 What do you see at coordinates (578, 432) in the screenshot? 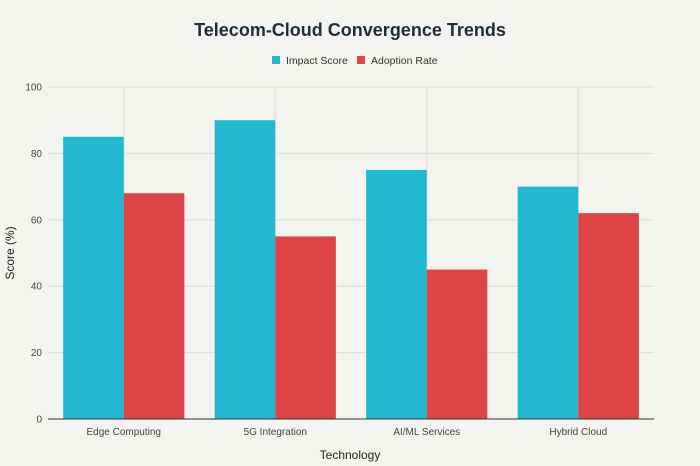
I see `x-tick-label: Hybrid Cloud` at bounding box center [578, 432].